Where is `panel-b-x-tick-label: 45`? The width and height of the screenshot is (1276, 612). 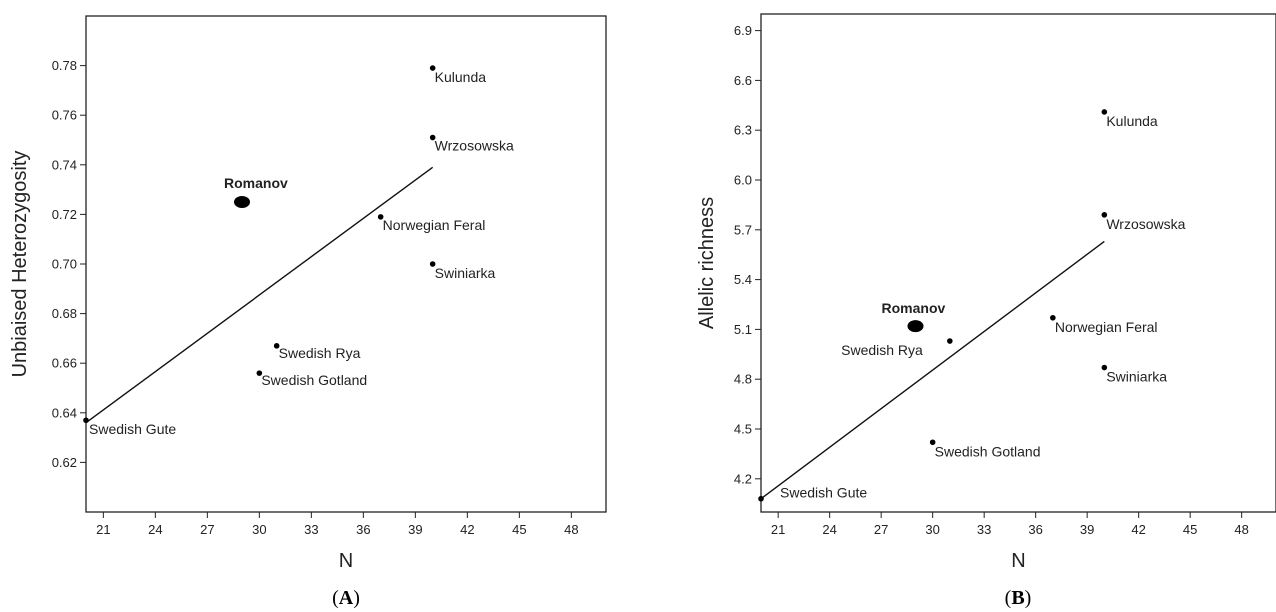
panel-b-x-tick-label: 45 is located at coordinates (1190, 529).